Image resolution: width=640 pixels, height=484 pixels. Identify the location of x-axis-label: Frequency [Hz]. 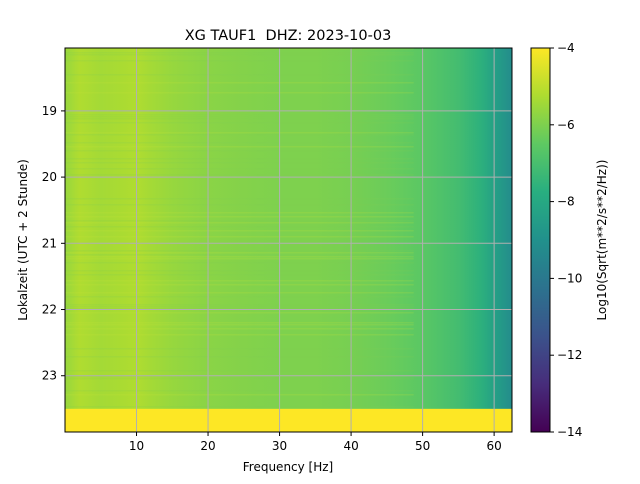
(288, 467).